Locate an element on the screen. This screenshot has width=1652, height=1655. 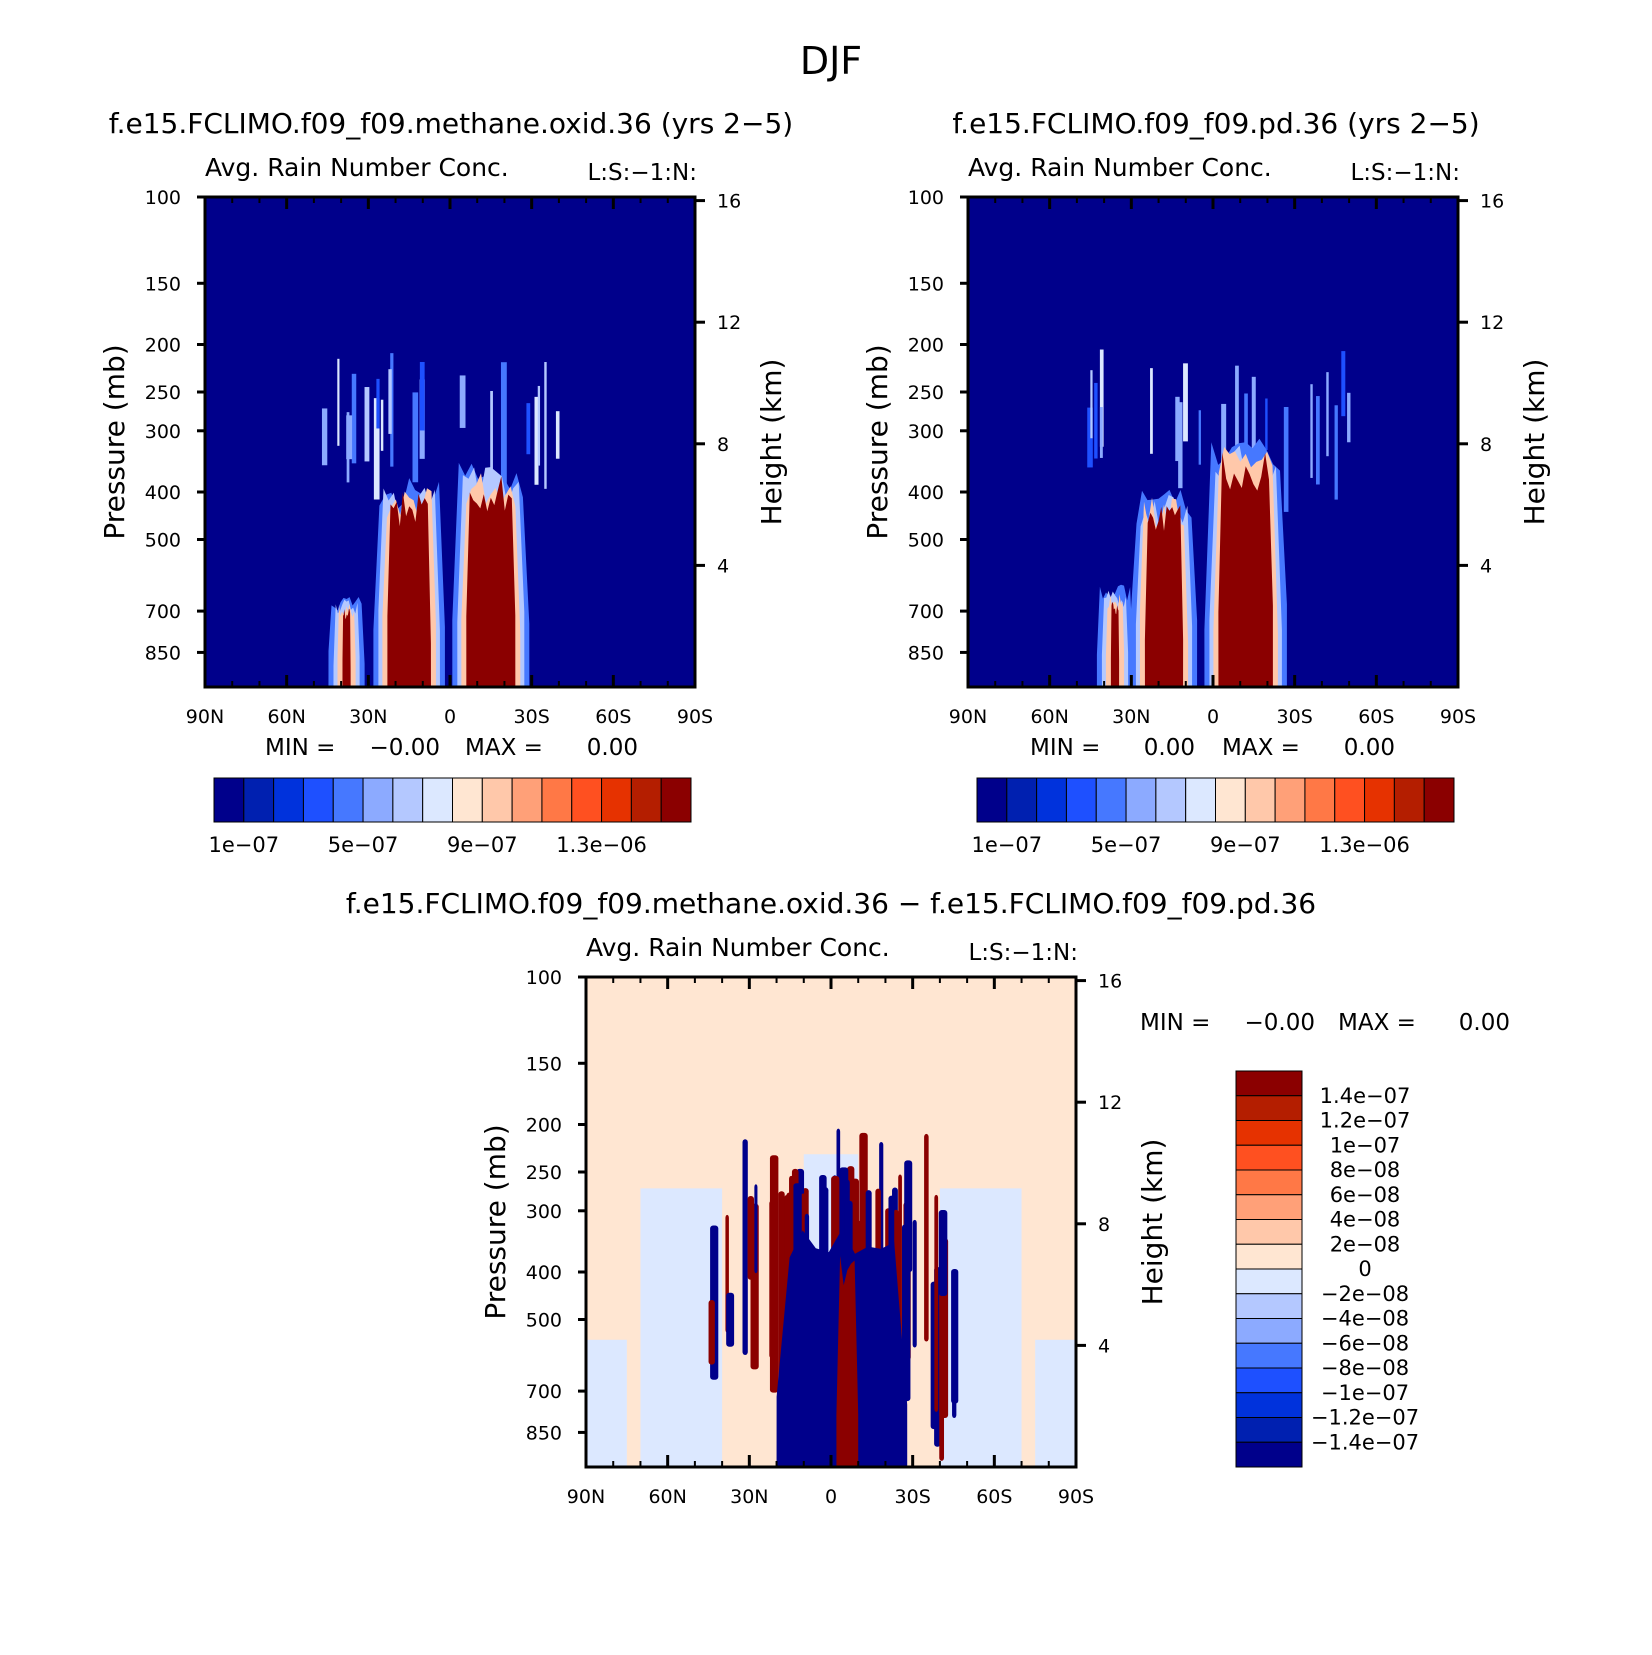
y-tick-label: 500 is located at coordinates (544, 1320).